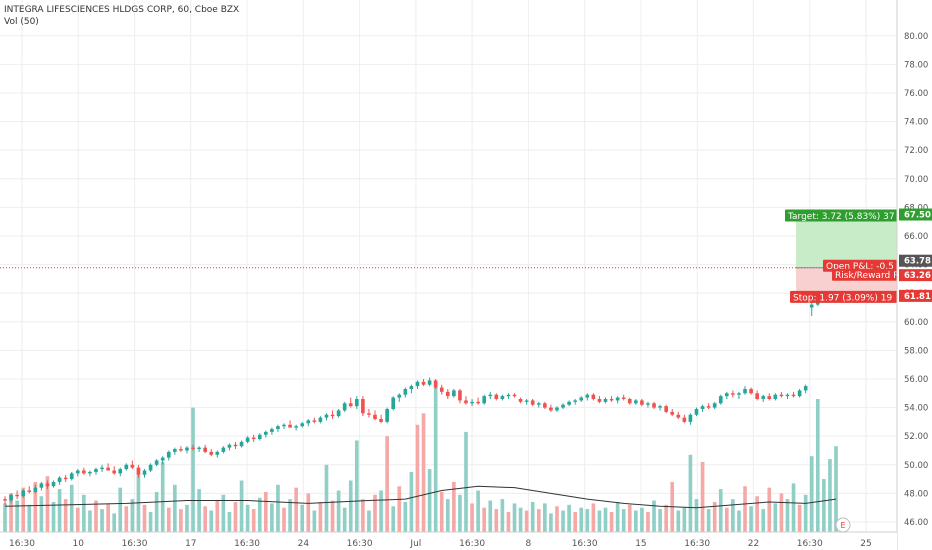  I want to click on volume-ma-line, so click(420, 497).